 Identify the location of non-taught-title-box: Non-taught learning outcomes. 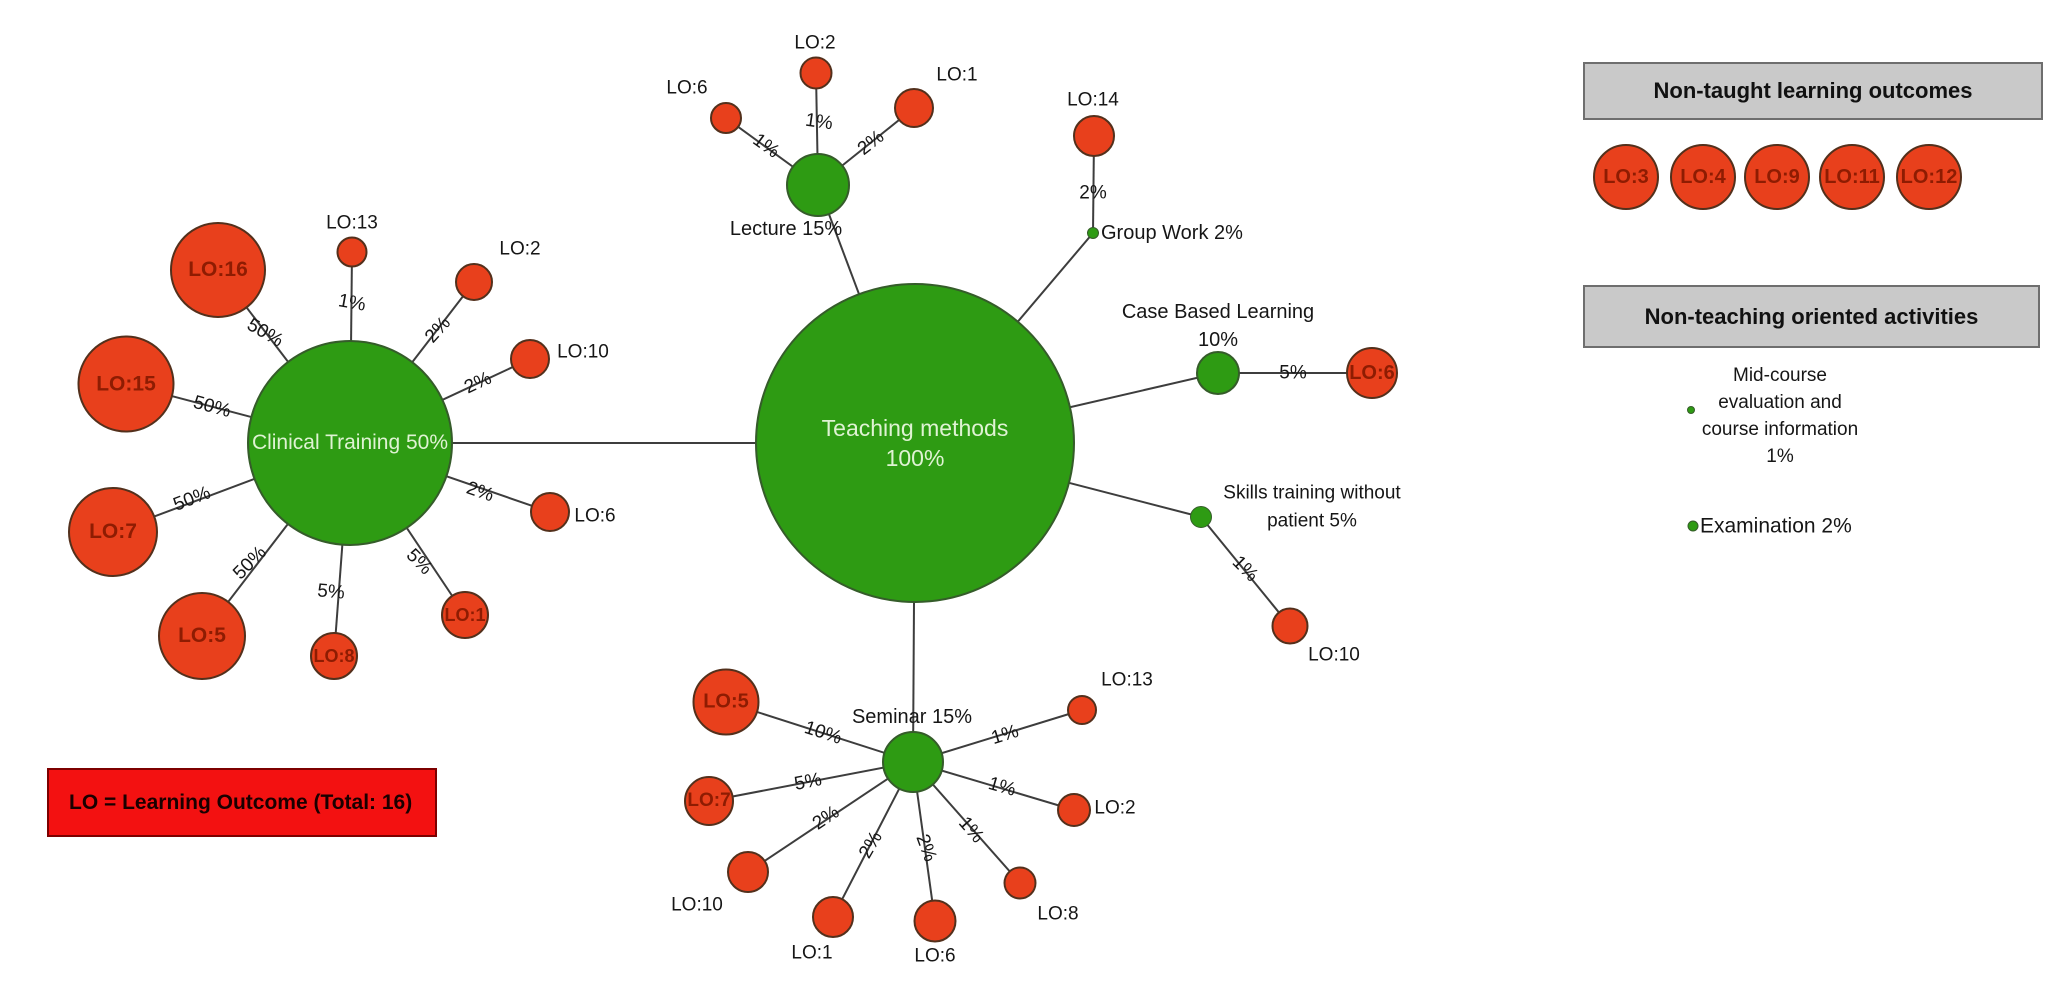
(1813, 91).